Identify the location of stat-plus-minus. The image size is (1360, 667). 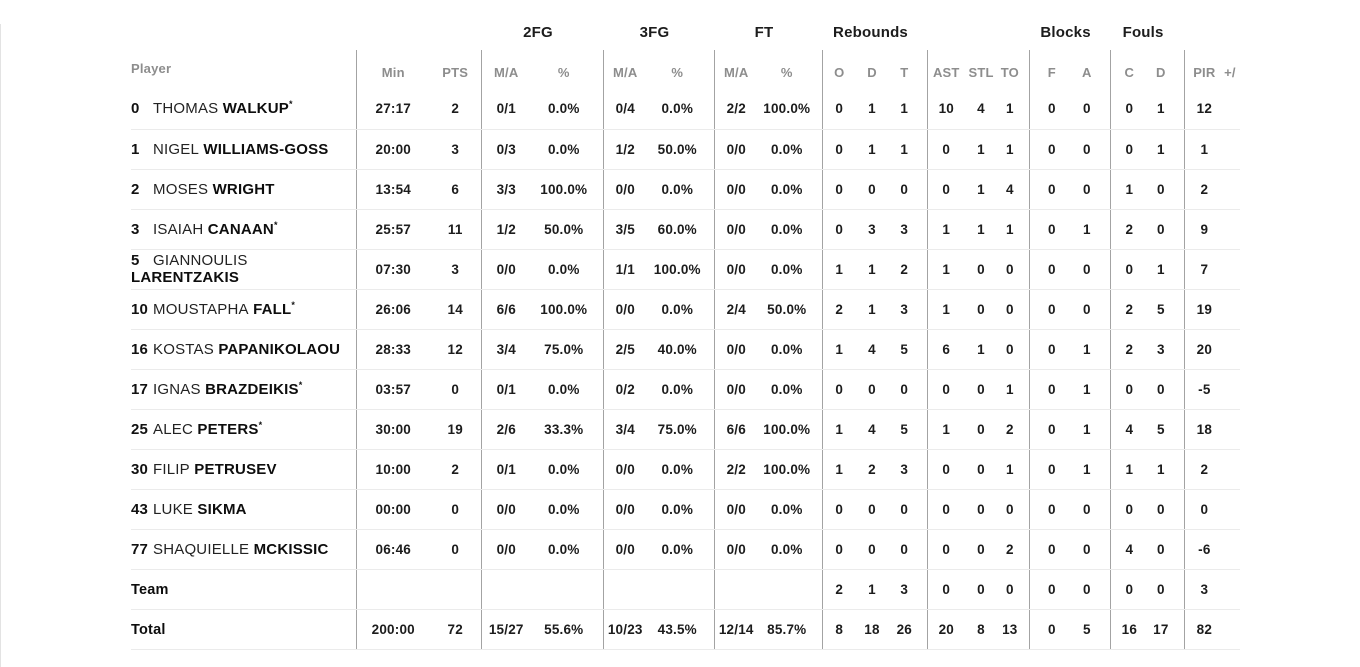
(1232, 349).